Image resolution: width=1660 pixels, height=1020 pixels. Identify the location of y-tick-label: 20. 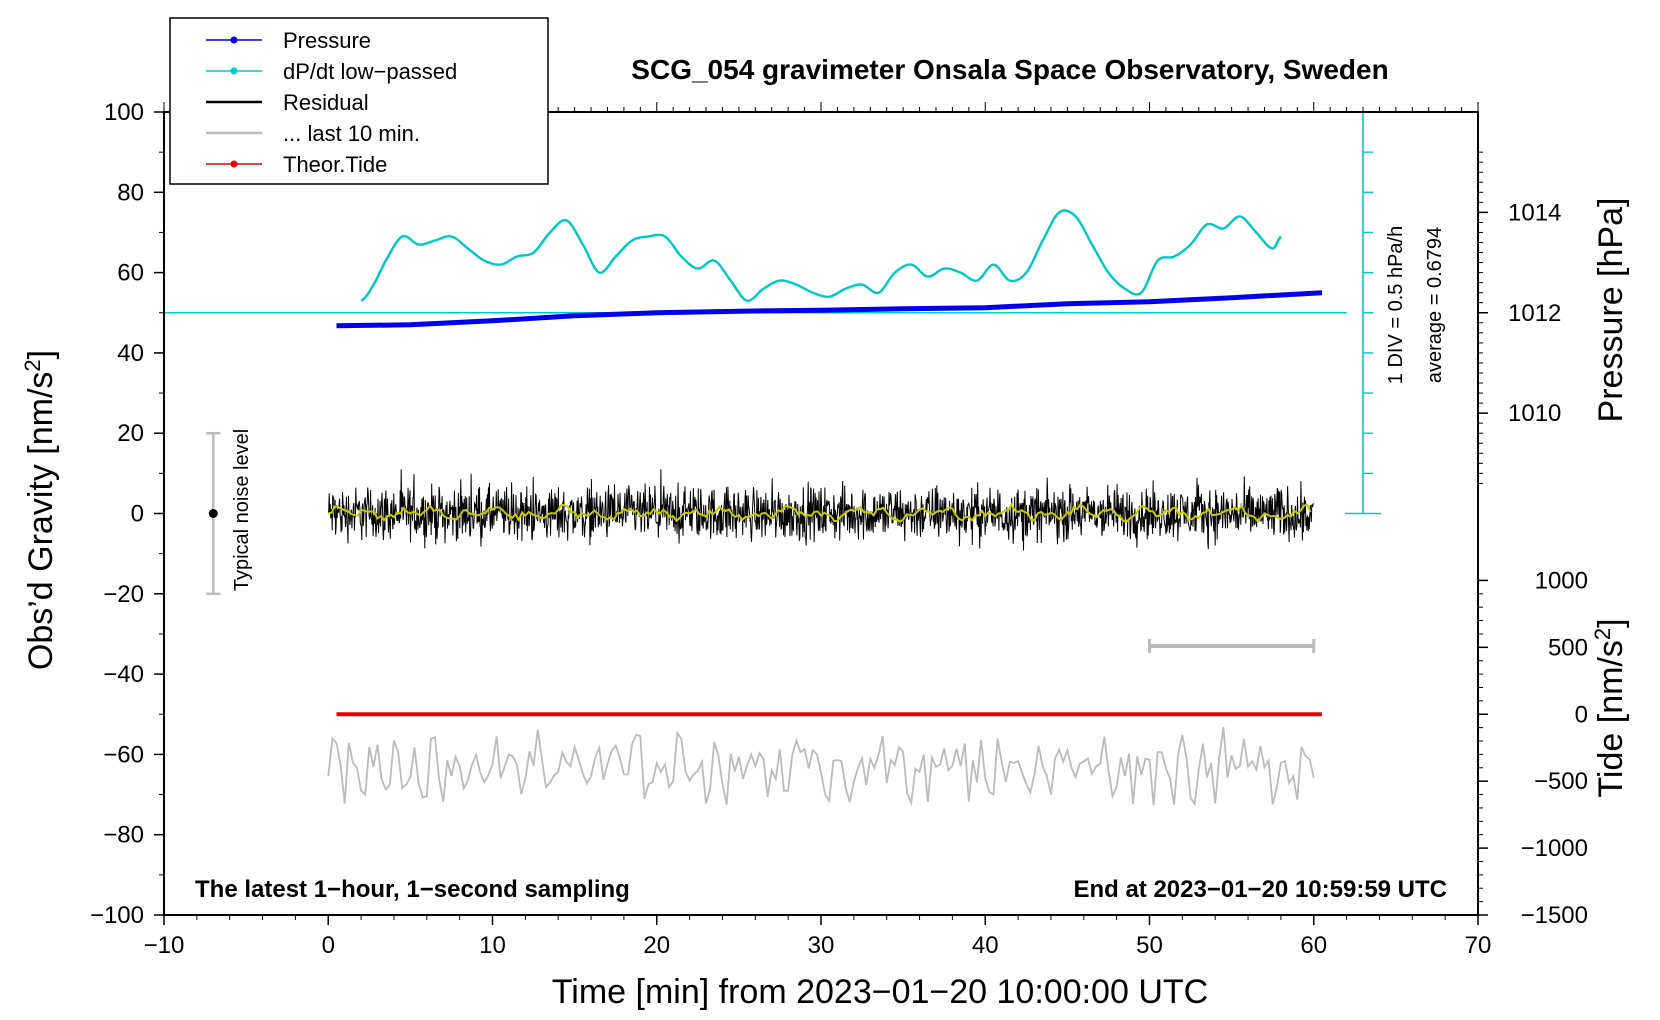
(130, 433).